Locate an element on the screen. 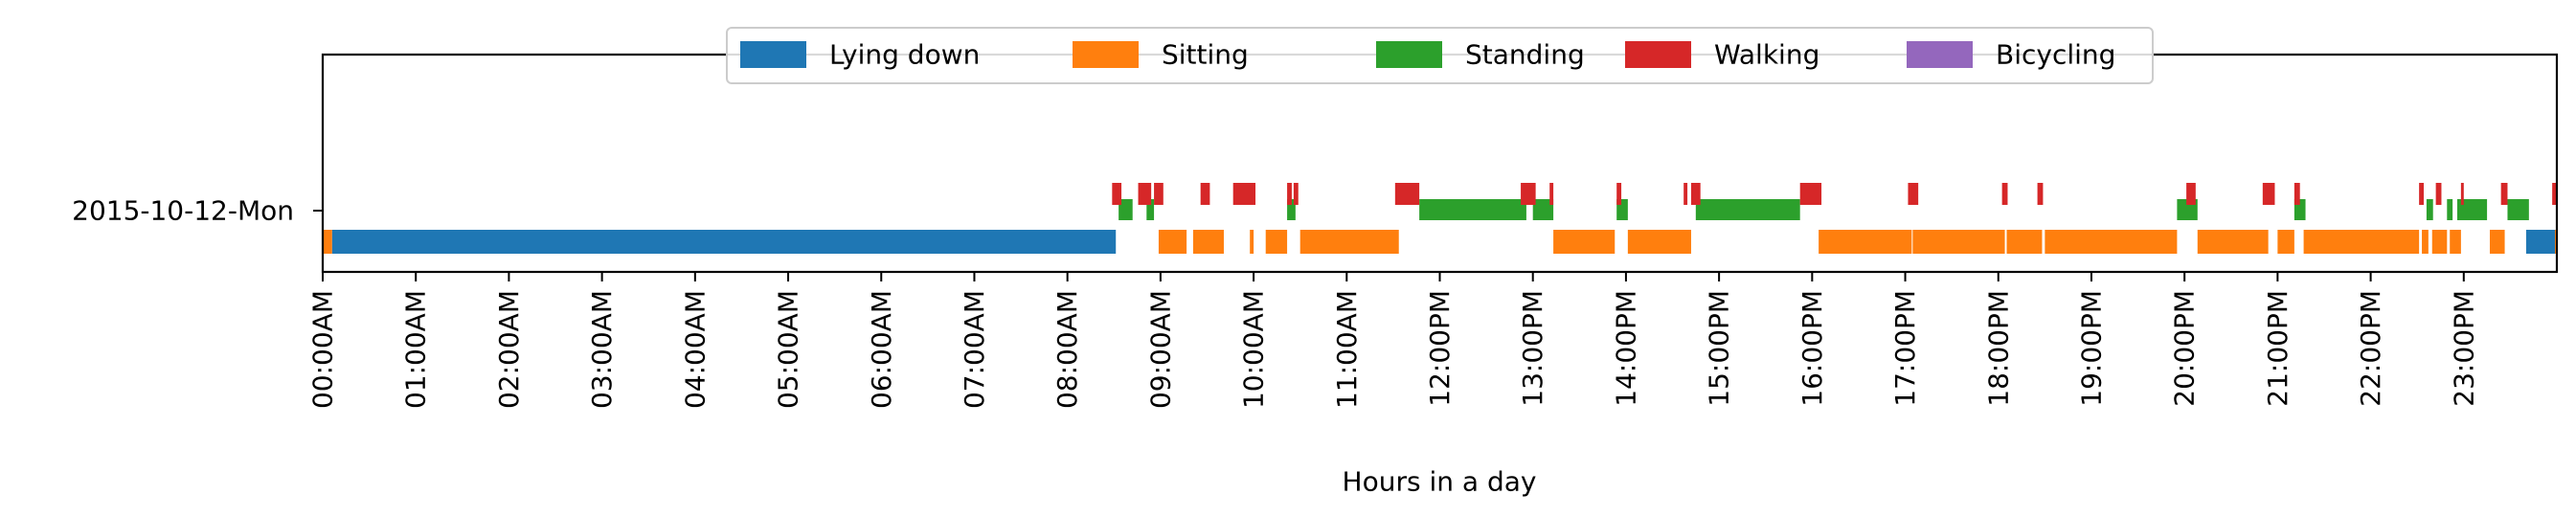 The height and width of the screenshot is (517, 2576). legend-label: Lying down is located at coordinates (904, 55).